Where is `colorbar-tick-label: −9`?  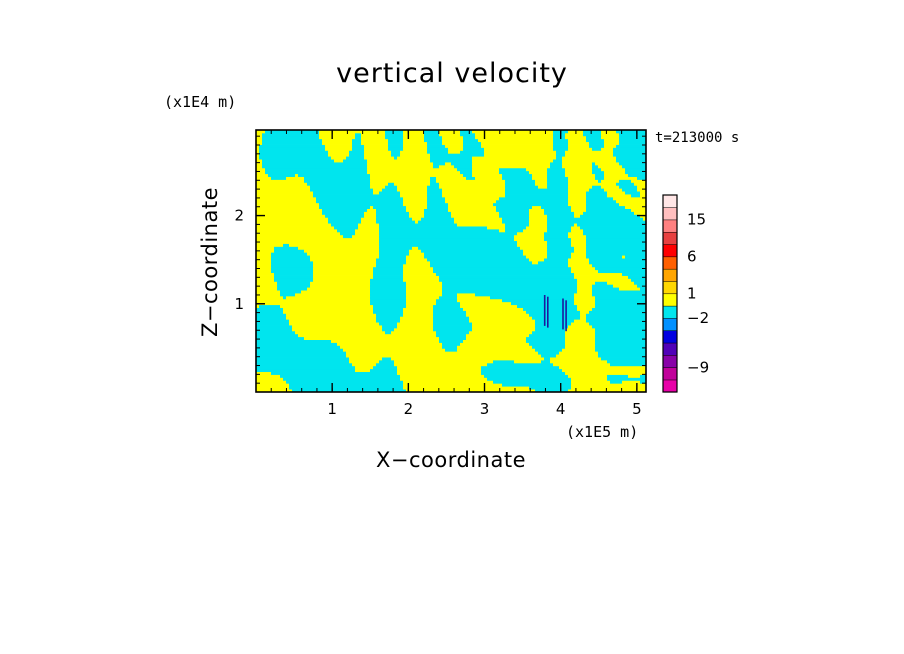 colorbar-tick-label: −9 is located at coordinates (698, 367).